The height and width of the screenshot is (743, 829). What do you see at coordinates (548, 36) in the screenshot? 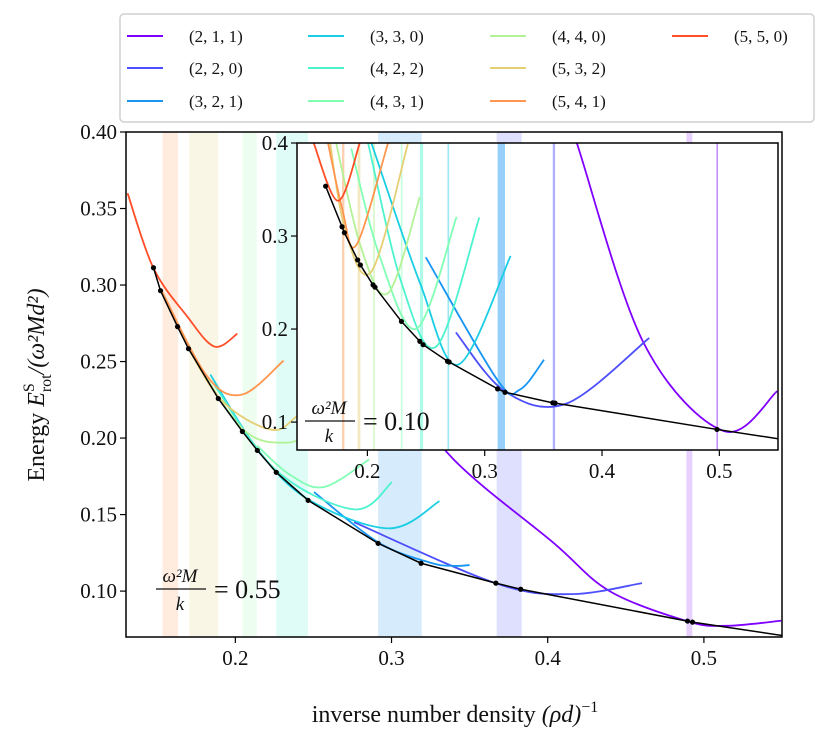
I see `legend-item: (4, 4, 0)` at bounding box center [548, 36].